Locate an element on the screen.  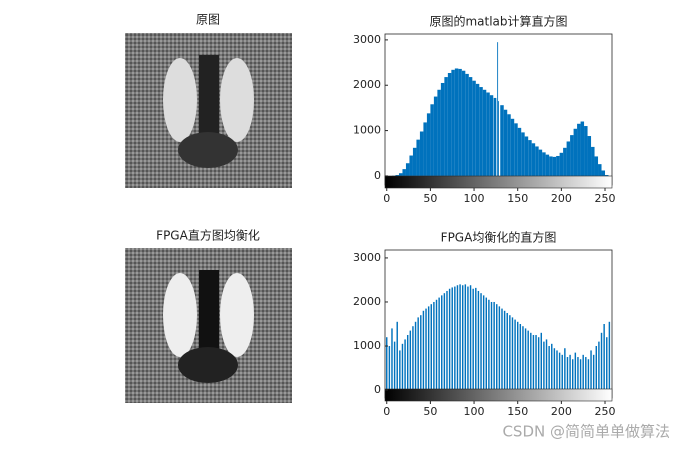
x-tick-label: 50 is located at coordinates (430, 198).